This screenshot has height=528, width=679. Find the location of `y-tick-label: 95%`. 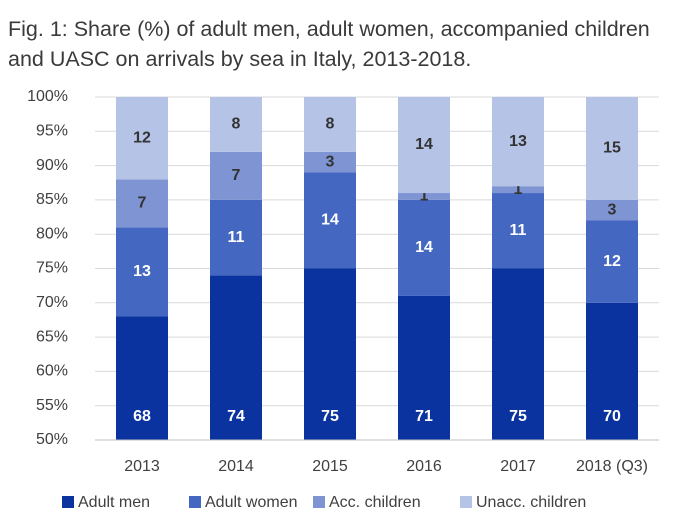

y-tick-label: 95% is located at coordinates (52, 131).